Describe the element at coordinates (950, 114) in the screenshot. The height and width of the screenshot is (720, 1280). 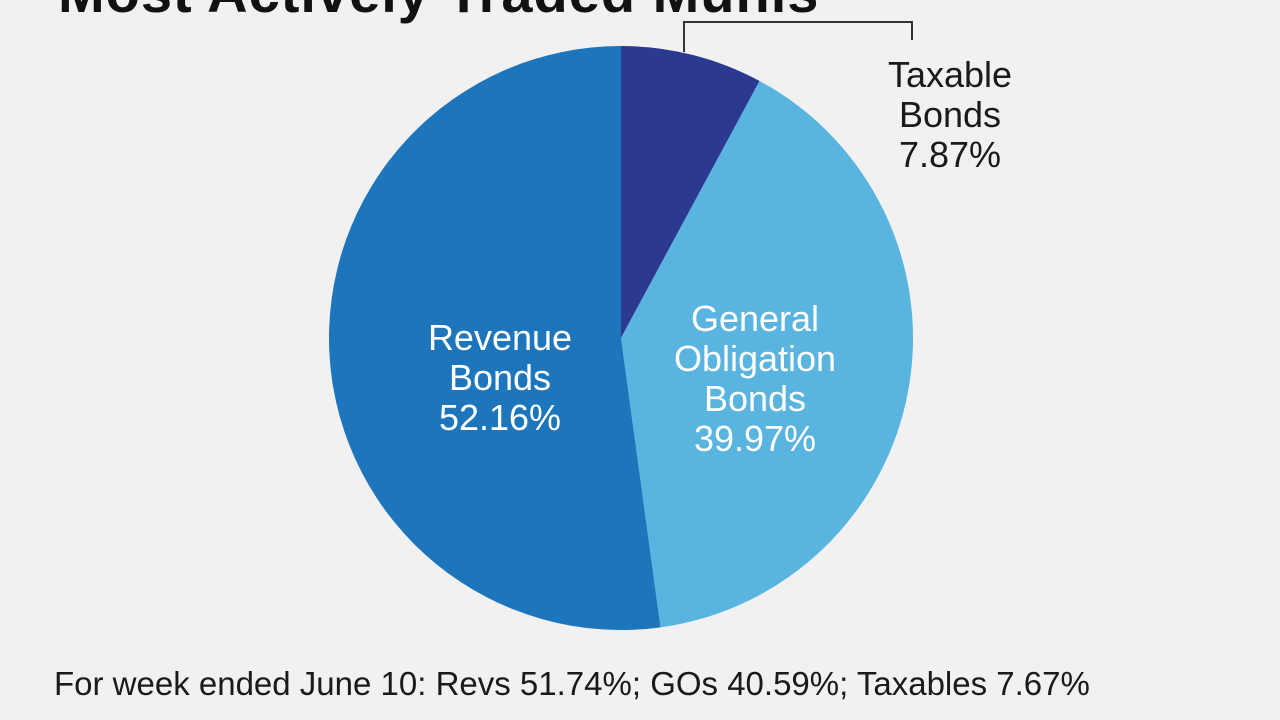
I see `slice-label-taxable-bonds: Taxable Bonds 7.87%` at that location.